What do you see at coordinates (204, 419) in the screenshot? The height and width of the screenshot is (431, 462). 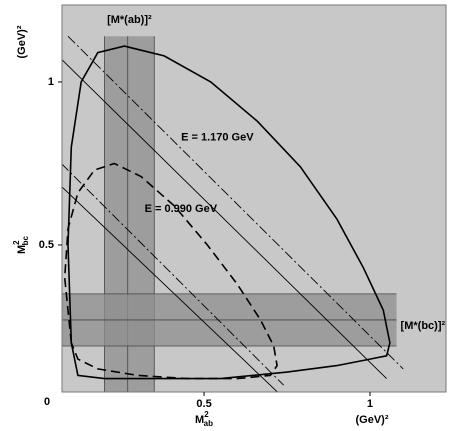 I see `x-axis-label: M2 ab` at bounding box center [204, 419].